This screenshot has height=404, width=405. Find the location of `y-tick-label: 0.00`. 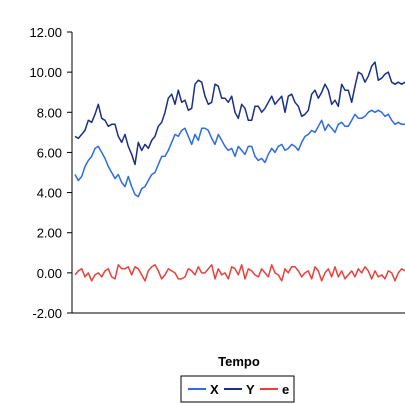

y-tick-label: 0.00 is located at coordinates (49, 273).